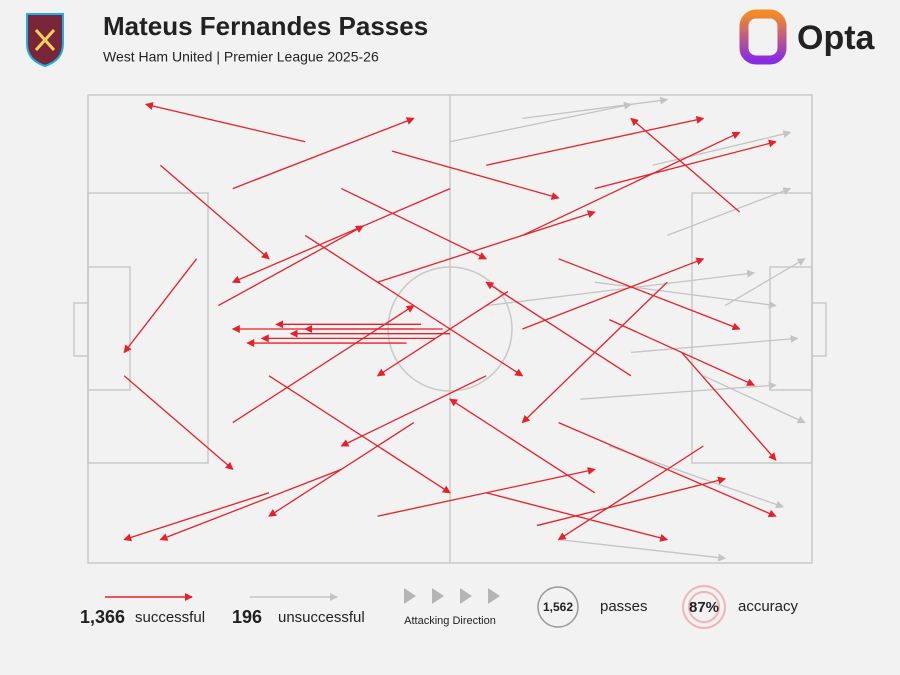  I want to click on title: Mateus Fernandes Passes, so click(265, 26).